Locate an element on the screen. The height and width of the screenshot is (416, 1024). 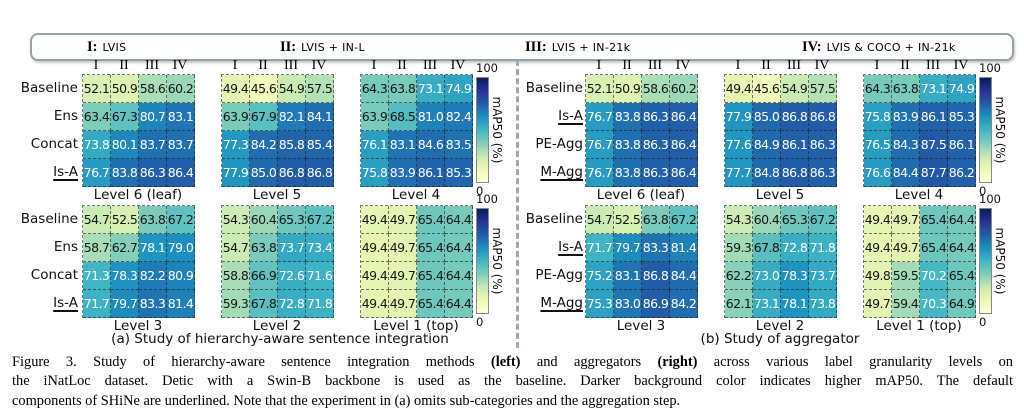
heatmap-cell: 63.9 is located at coordinates (375, 117).